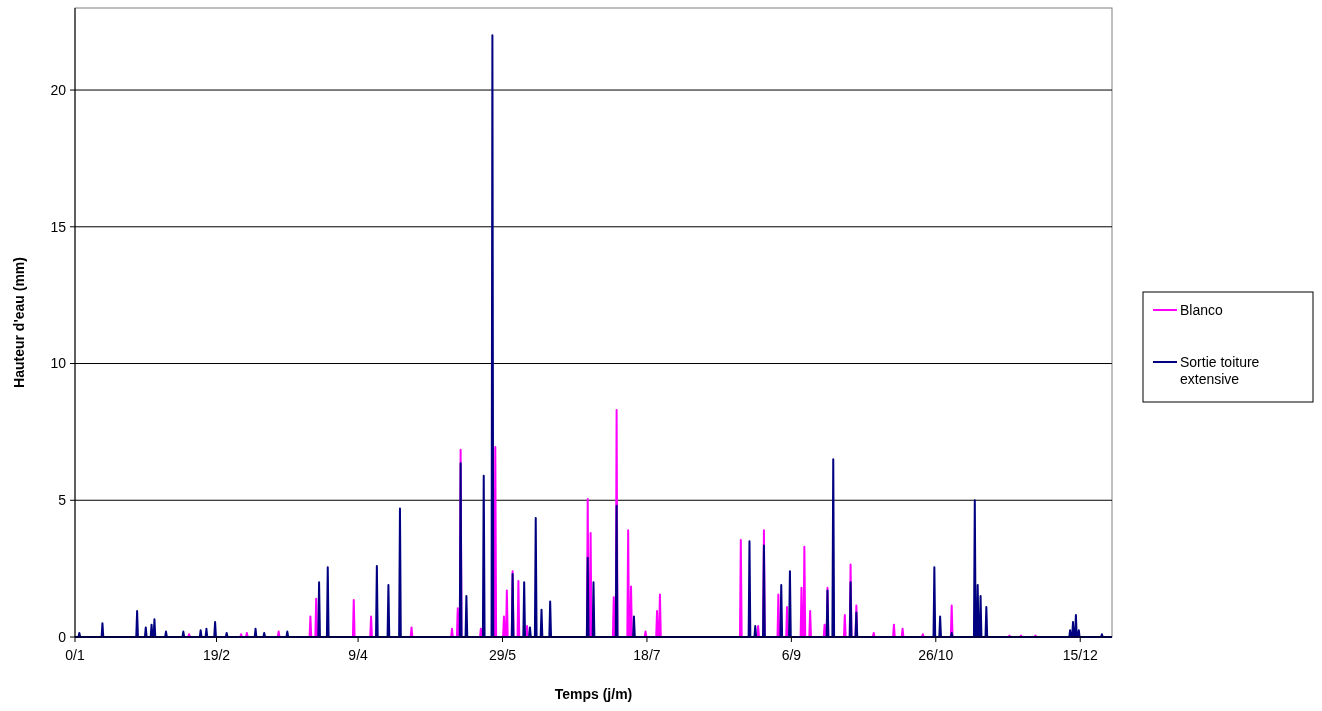  What do you see at coordinates (593, 694) in the screenshot?
I see `x-axis-title: Temps (j/m)` at bounding box center [593, 694].